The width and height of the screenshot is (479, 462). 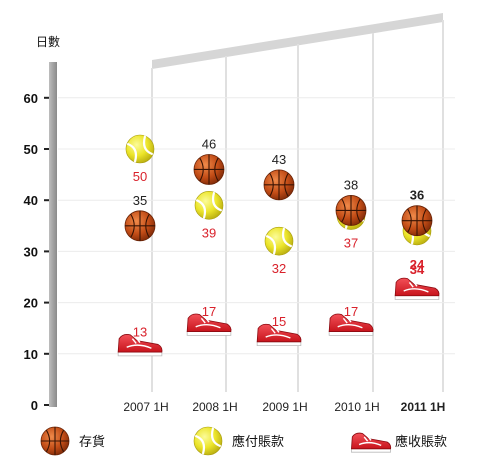 I want to click on y-axis-bar, so click(x=53, y=234).